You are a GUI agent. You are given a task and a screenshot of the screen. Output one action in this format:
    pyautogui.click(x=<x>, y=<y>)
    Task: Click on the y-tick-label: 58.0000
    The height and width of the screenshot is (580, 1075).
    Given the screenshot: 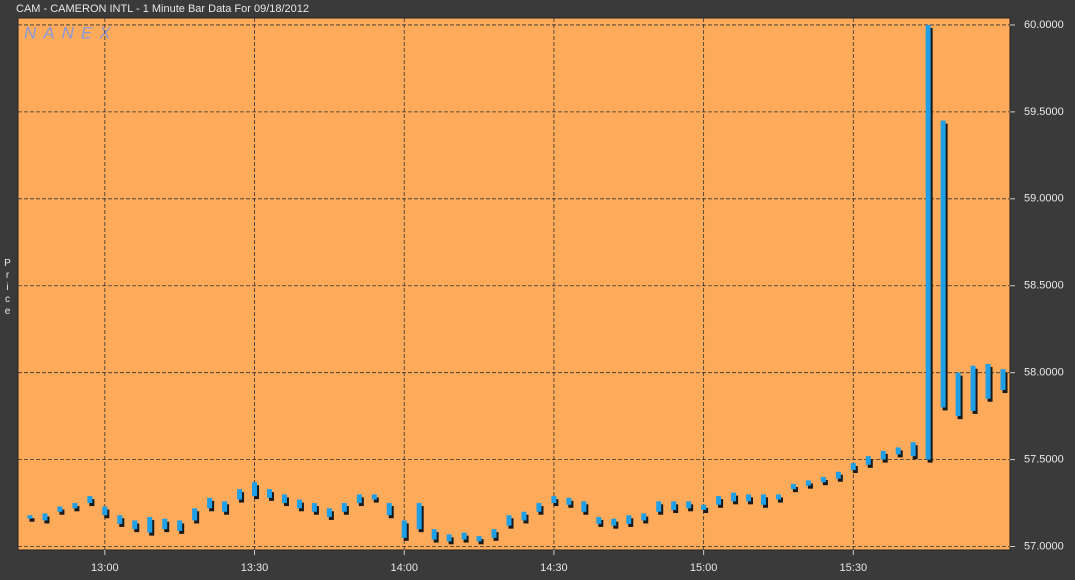 What is the action you would take?
    pyautogui.click(x=1044, y=373)
    